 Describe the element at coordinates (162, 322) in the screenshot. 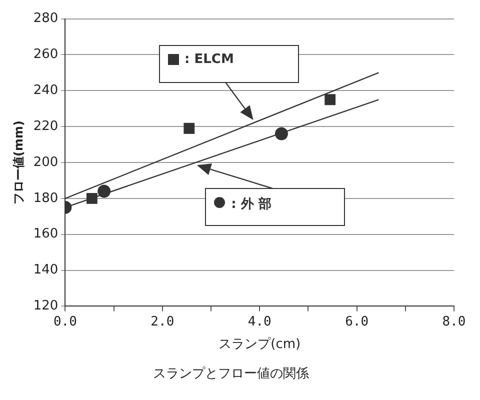

I see `x-tick-label: 2.0` at that location.